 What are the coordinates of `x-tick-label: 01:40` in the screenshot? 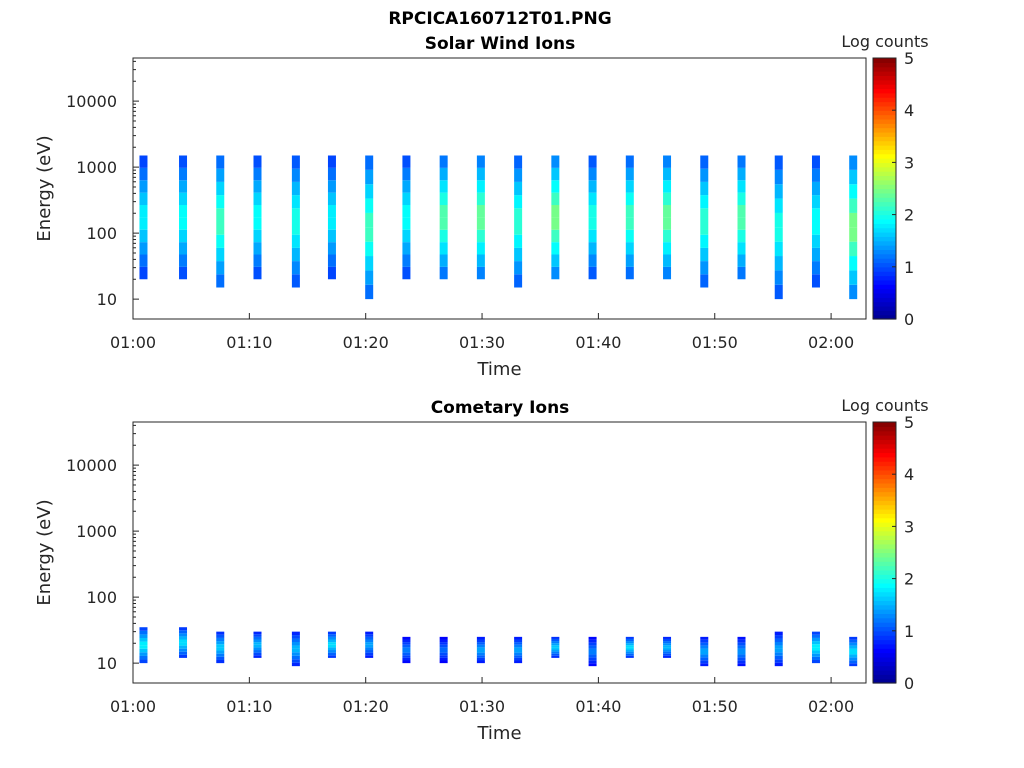 It's located at (598, 706).